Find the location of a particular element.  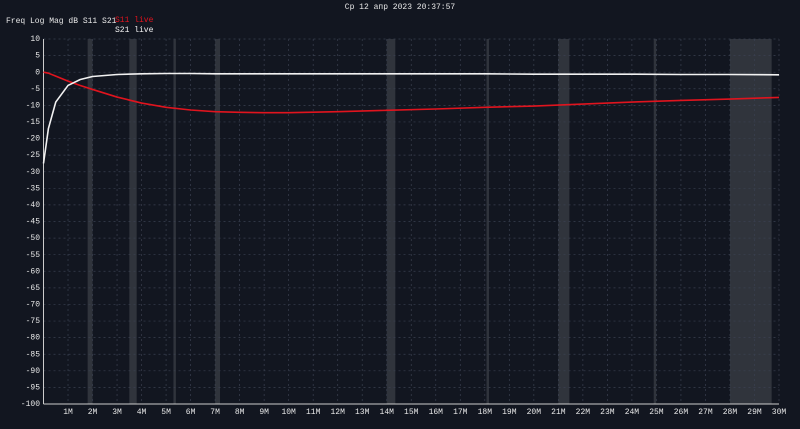

y-tick-label: 5 is located at coordinates (37, 56).